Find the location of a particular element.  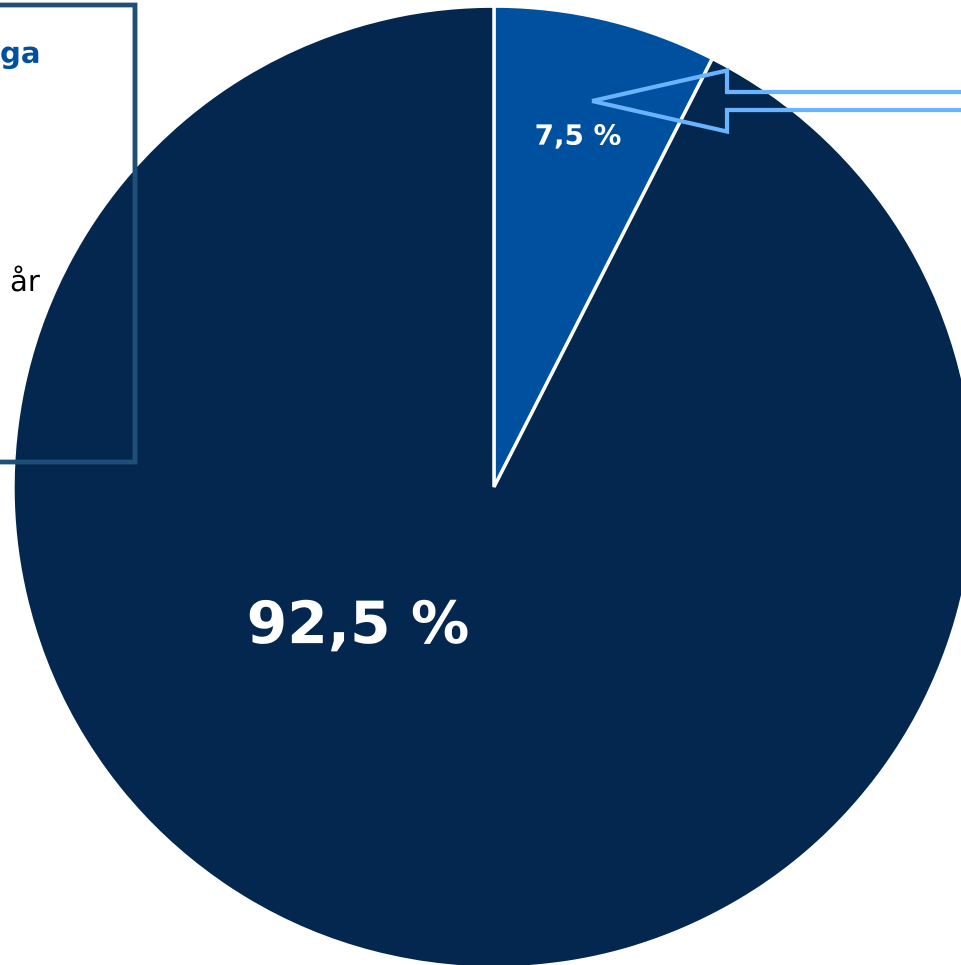

data-label: 92,5 % is located at coordinates (359, 626).